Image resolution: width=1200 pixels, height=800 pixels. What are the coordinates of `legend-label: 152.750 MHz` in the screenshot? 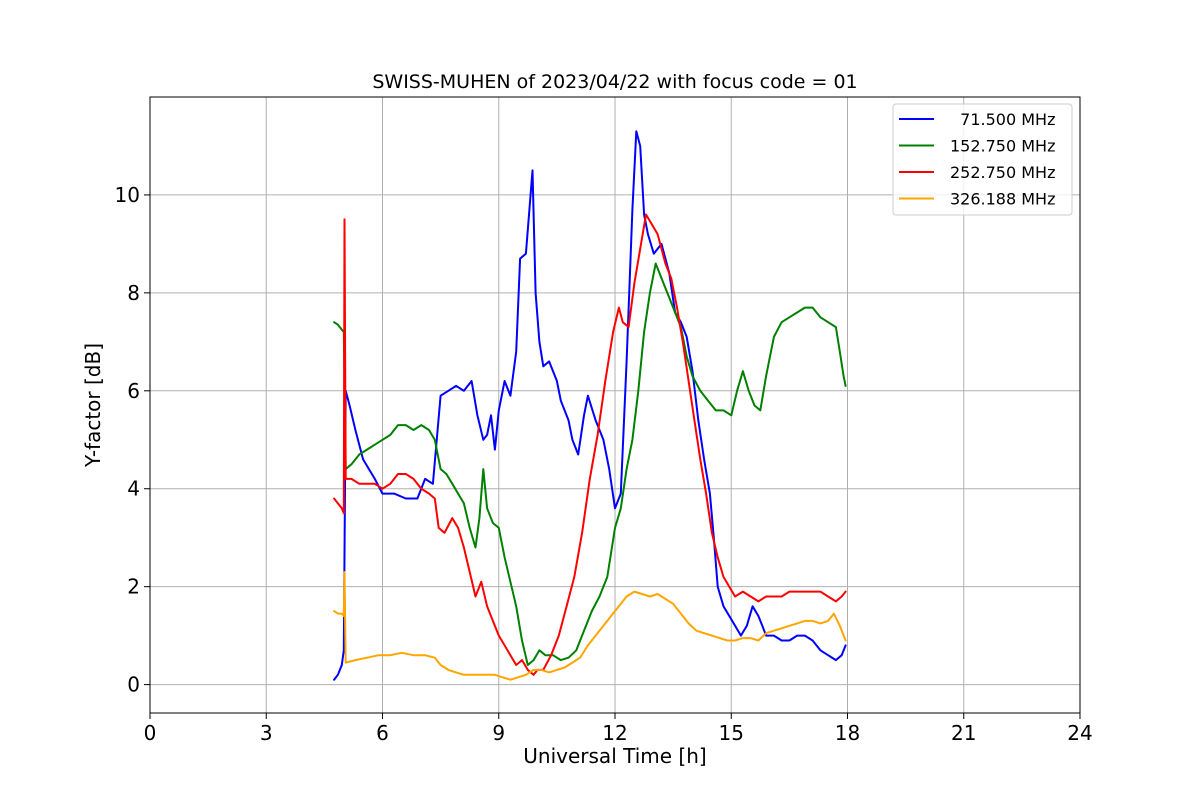 It's located at (1002, 146).